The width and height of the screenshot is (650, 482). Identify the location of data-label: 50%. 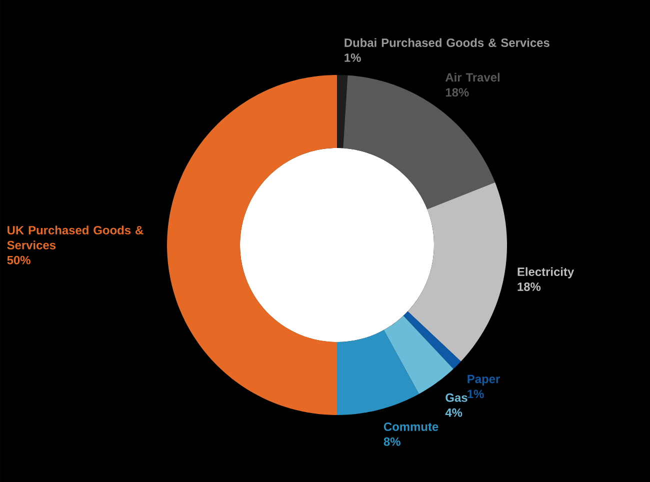
(18, 260).